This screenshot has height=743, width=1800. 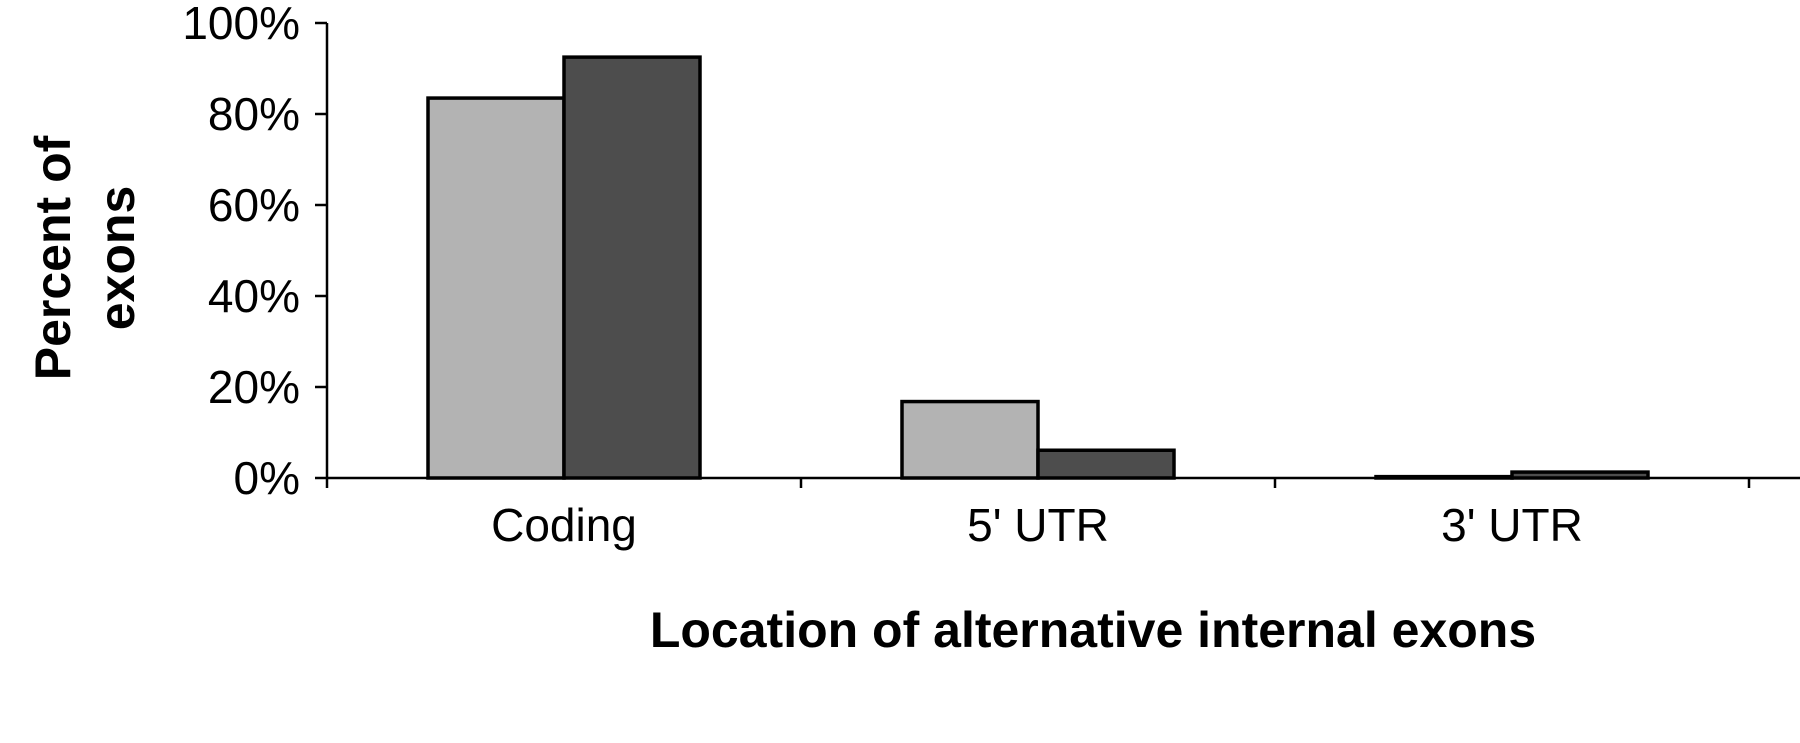 What do you see at coordinates (241, 24) in the screenshot?
I see `y-tick-label: 100%` at bounding box center [241, 24].